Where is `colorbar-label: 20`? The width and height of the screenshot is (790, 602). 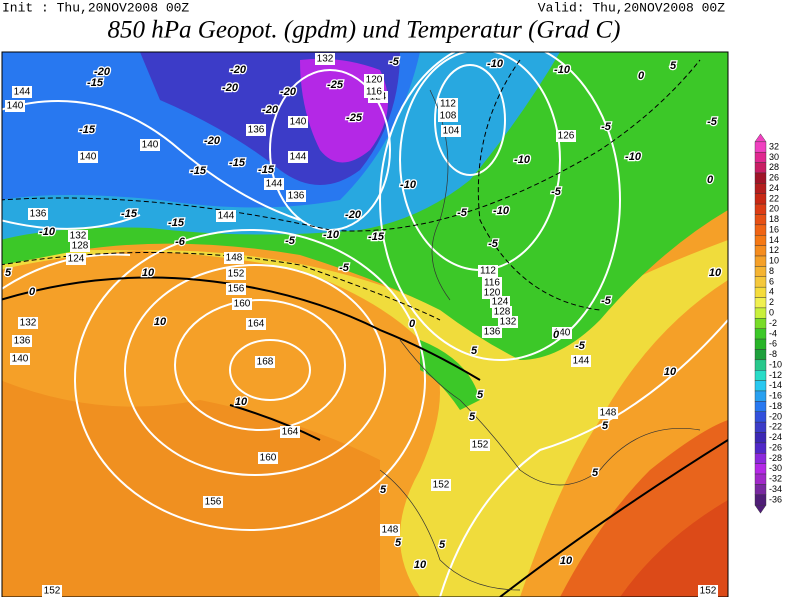 colorbar-label: 20 is located at coordinates (774, 209).